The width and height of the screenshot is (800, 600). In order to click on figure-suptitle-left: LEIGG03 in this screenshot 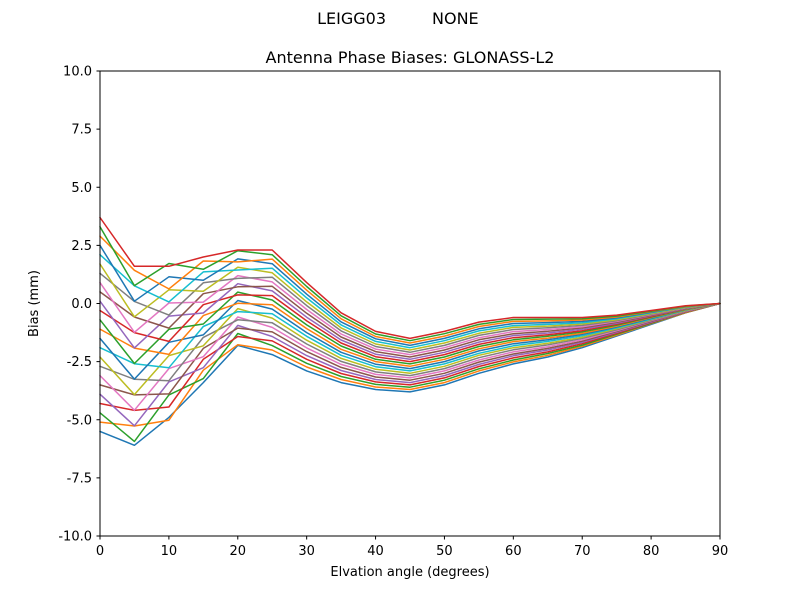, I will do `click(351, 18)`.